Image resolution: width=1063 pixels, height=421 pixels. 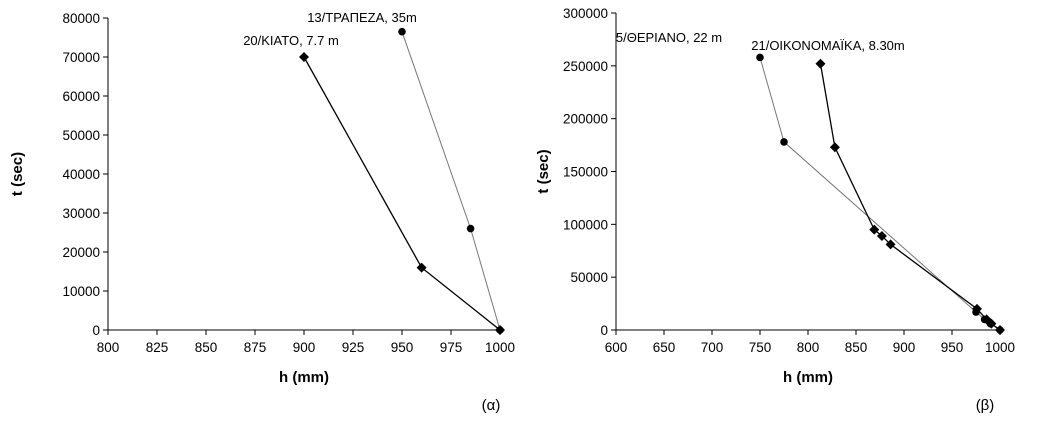 I want to click on series-annotation: 5/ΘΕΡΙΑΝΟ, 22 m, so click(x=669, y=37).